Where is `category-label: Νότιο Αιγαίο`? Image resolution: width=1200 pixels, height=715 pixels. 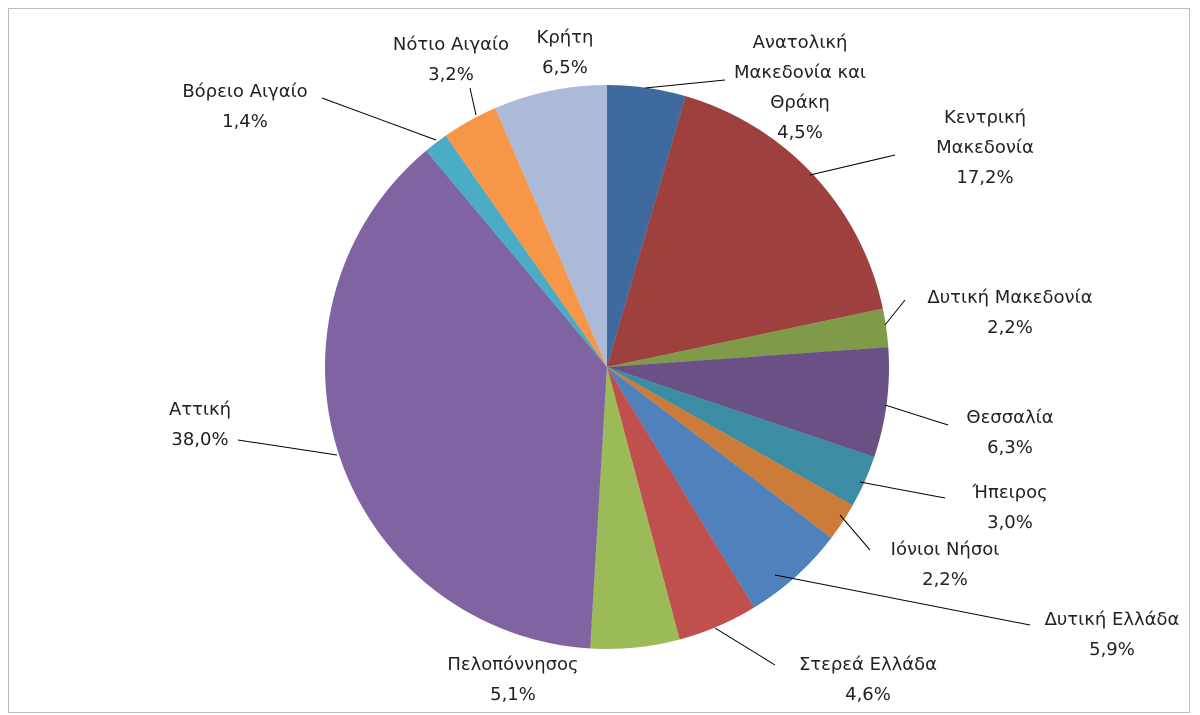 category-label: Νότιο Αιγαίο is located at coordinates (451, 44).